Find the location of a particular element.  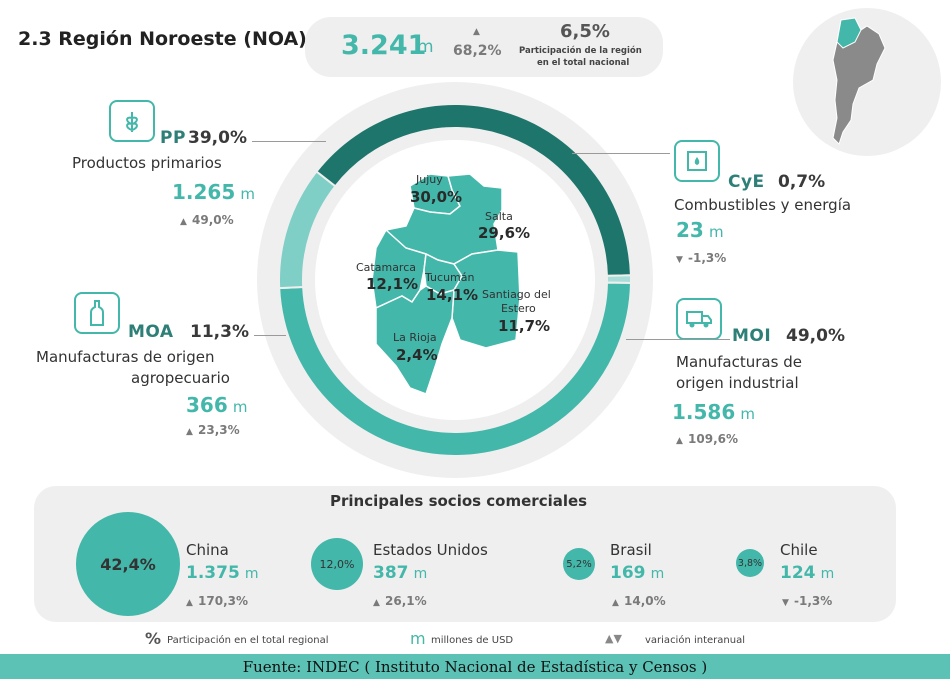

china-variation: 170,3% is located at coordinates (223, 601).